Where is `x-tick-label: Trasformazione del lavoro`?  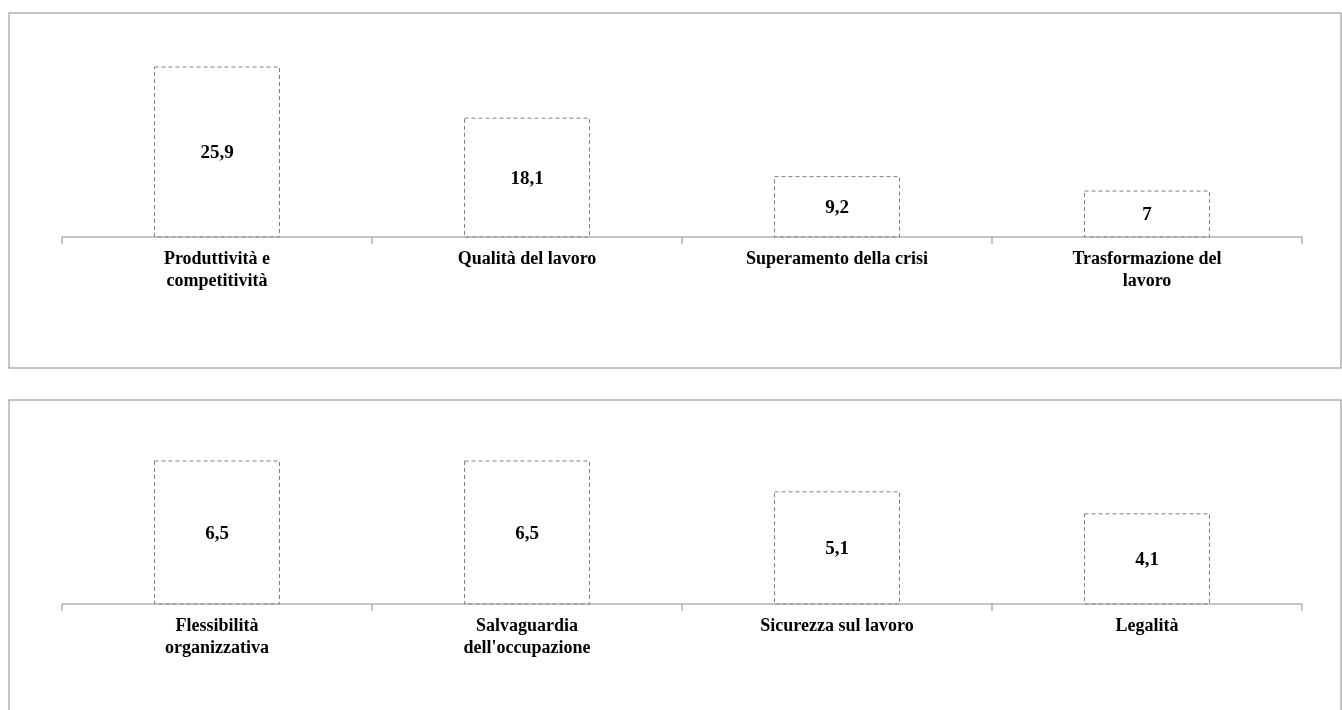 x-tick-label: Trasformazione del lavoro is located at coordinates (1147, 269).